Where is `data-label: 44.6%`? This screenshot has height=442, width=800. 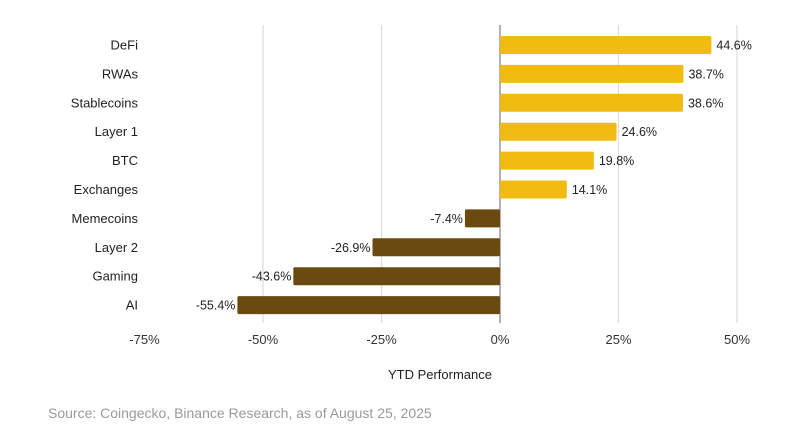
data-label: 44.6% is located at coordinates (733, 46).